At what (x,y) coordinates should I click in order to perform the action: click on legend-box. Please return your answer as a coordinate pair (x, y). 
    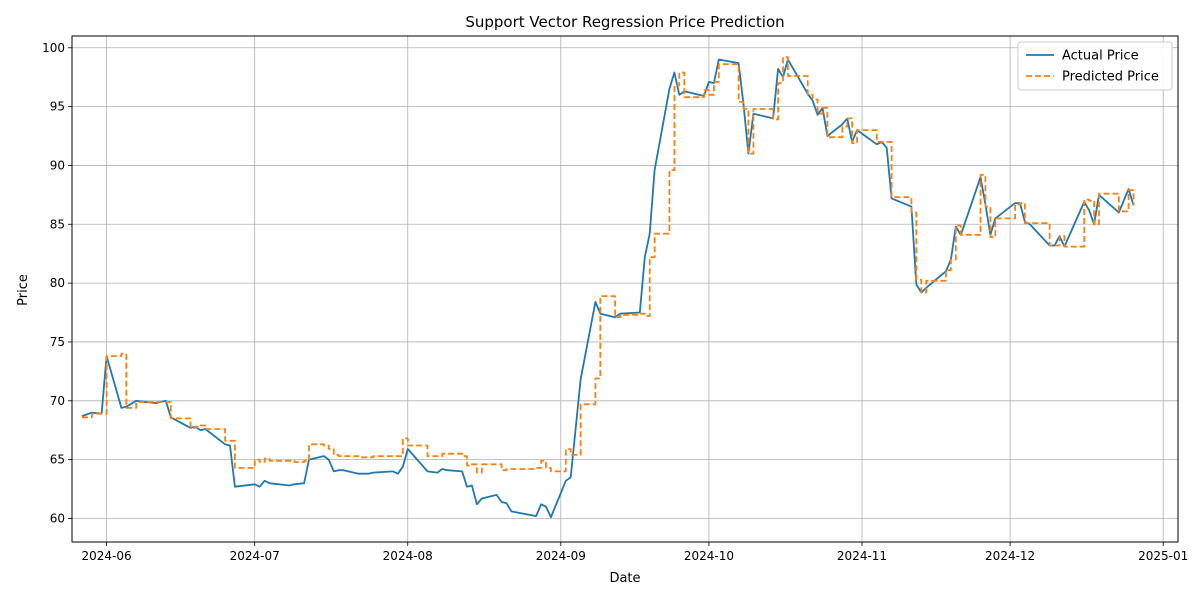
    Looking at the image, I should click on (1095, 66).